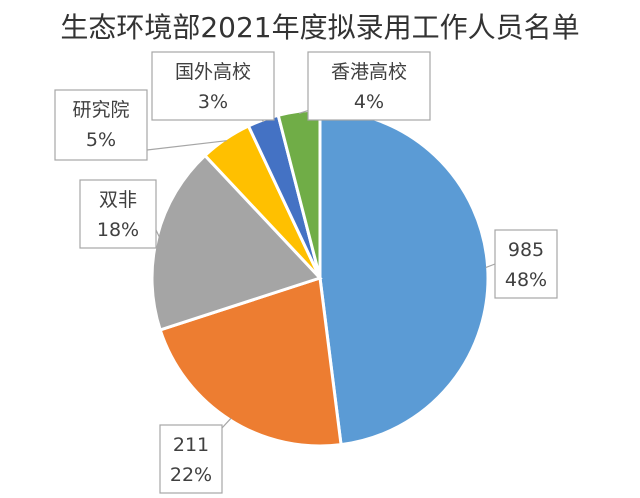  What do you see at coordinates (369, 72) in the screenshot?
I see `slice-category-label-5: 香港高校` at bounding box center [369, 72].